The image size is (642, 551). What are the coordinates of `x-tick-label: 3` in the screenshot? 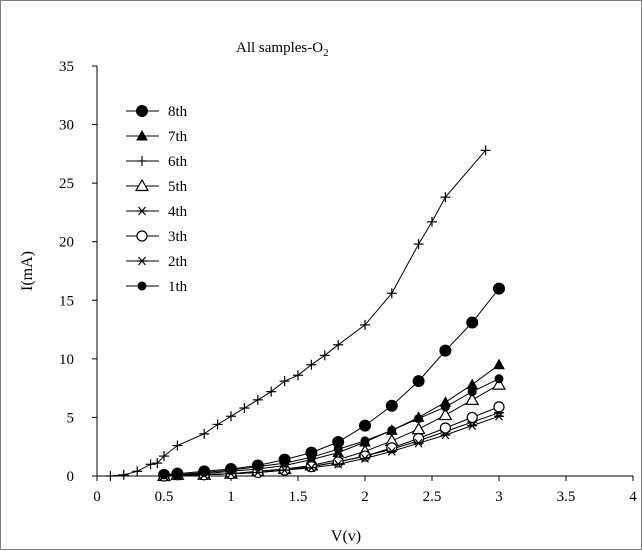 It's located at (499, 497).